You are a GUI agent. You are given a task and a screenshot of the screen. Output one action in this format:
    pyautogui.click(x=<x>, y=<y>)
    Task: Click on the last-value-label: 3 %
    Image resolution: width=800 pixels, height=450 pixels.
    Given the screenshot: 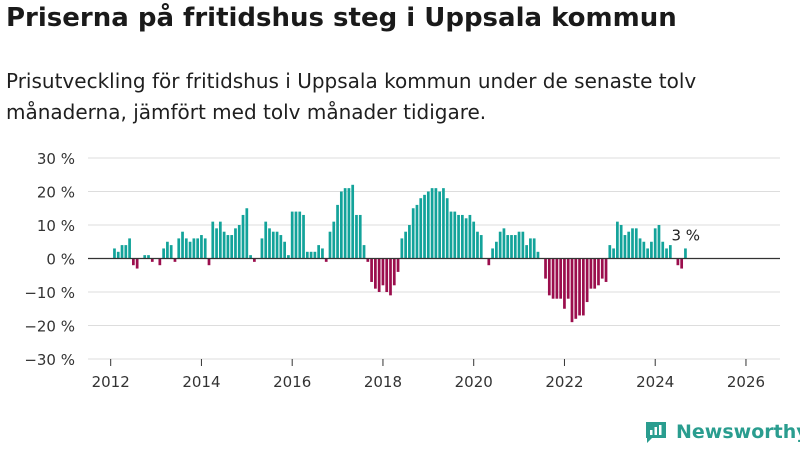 What is the action you would take?
    pyautogui.click(x=685, y=235)
    